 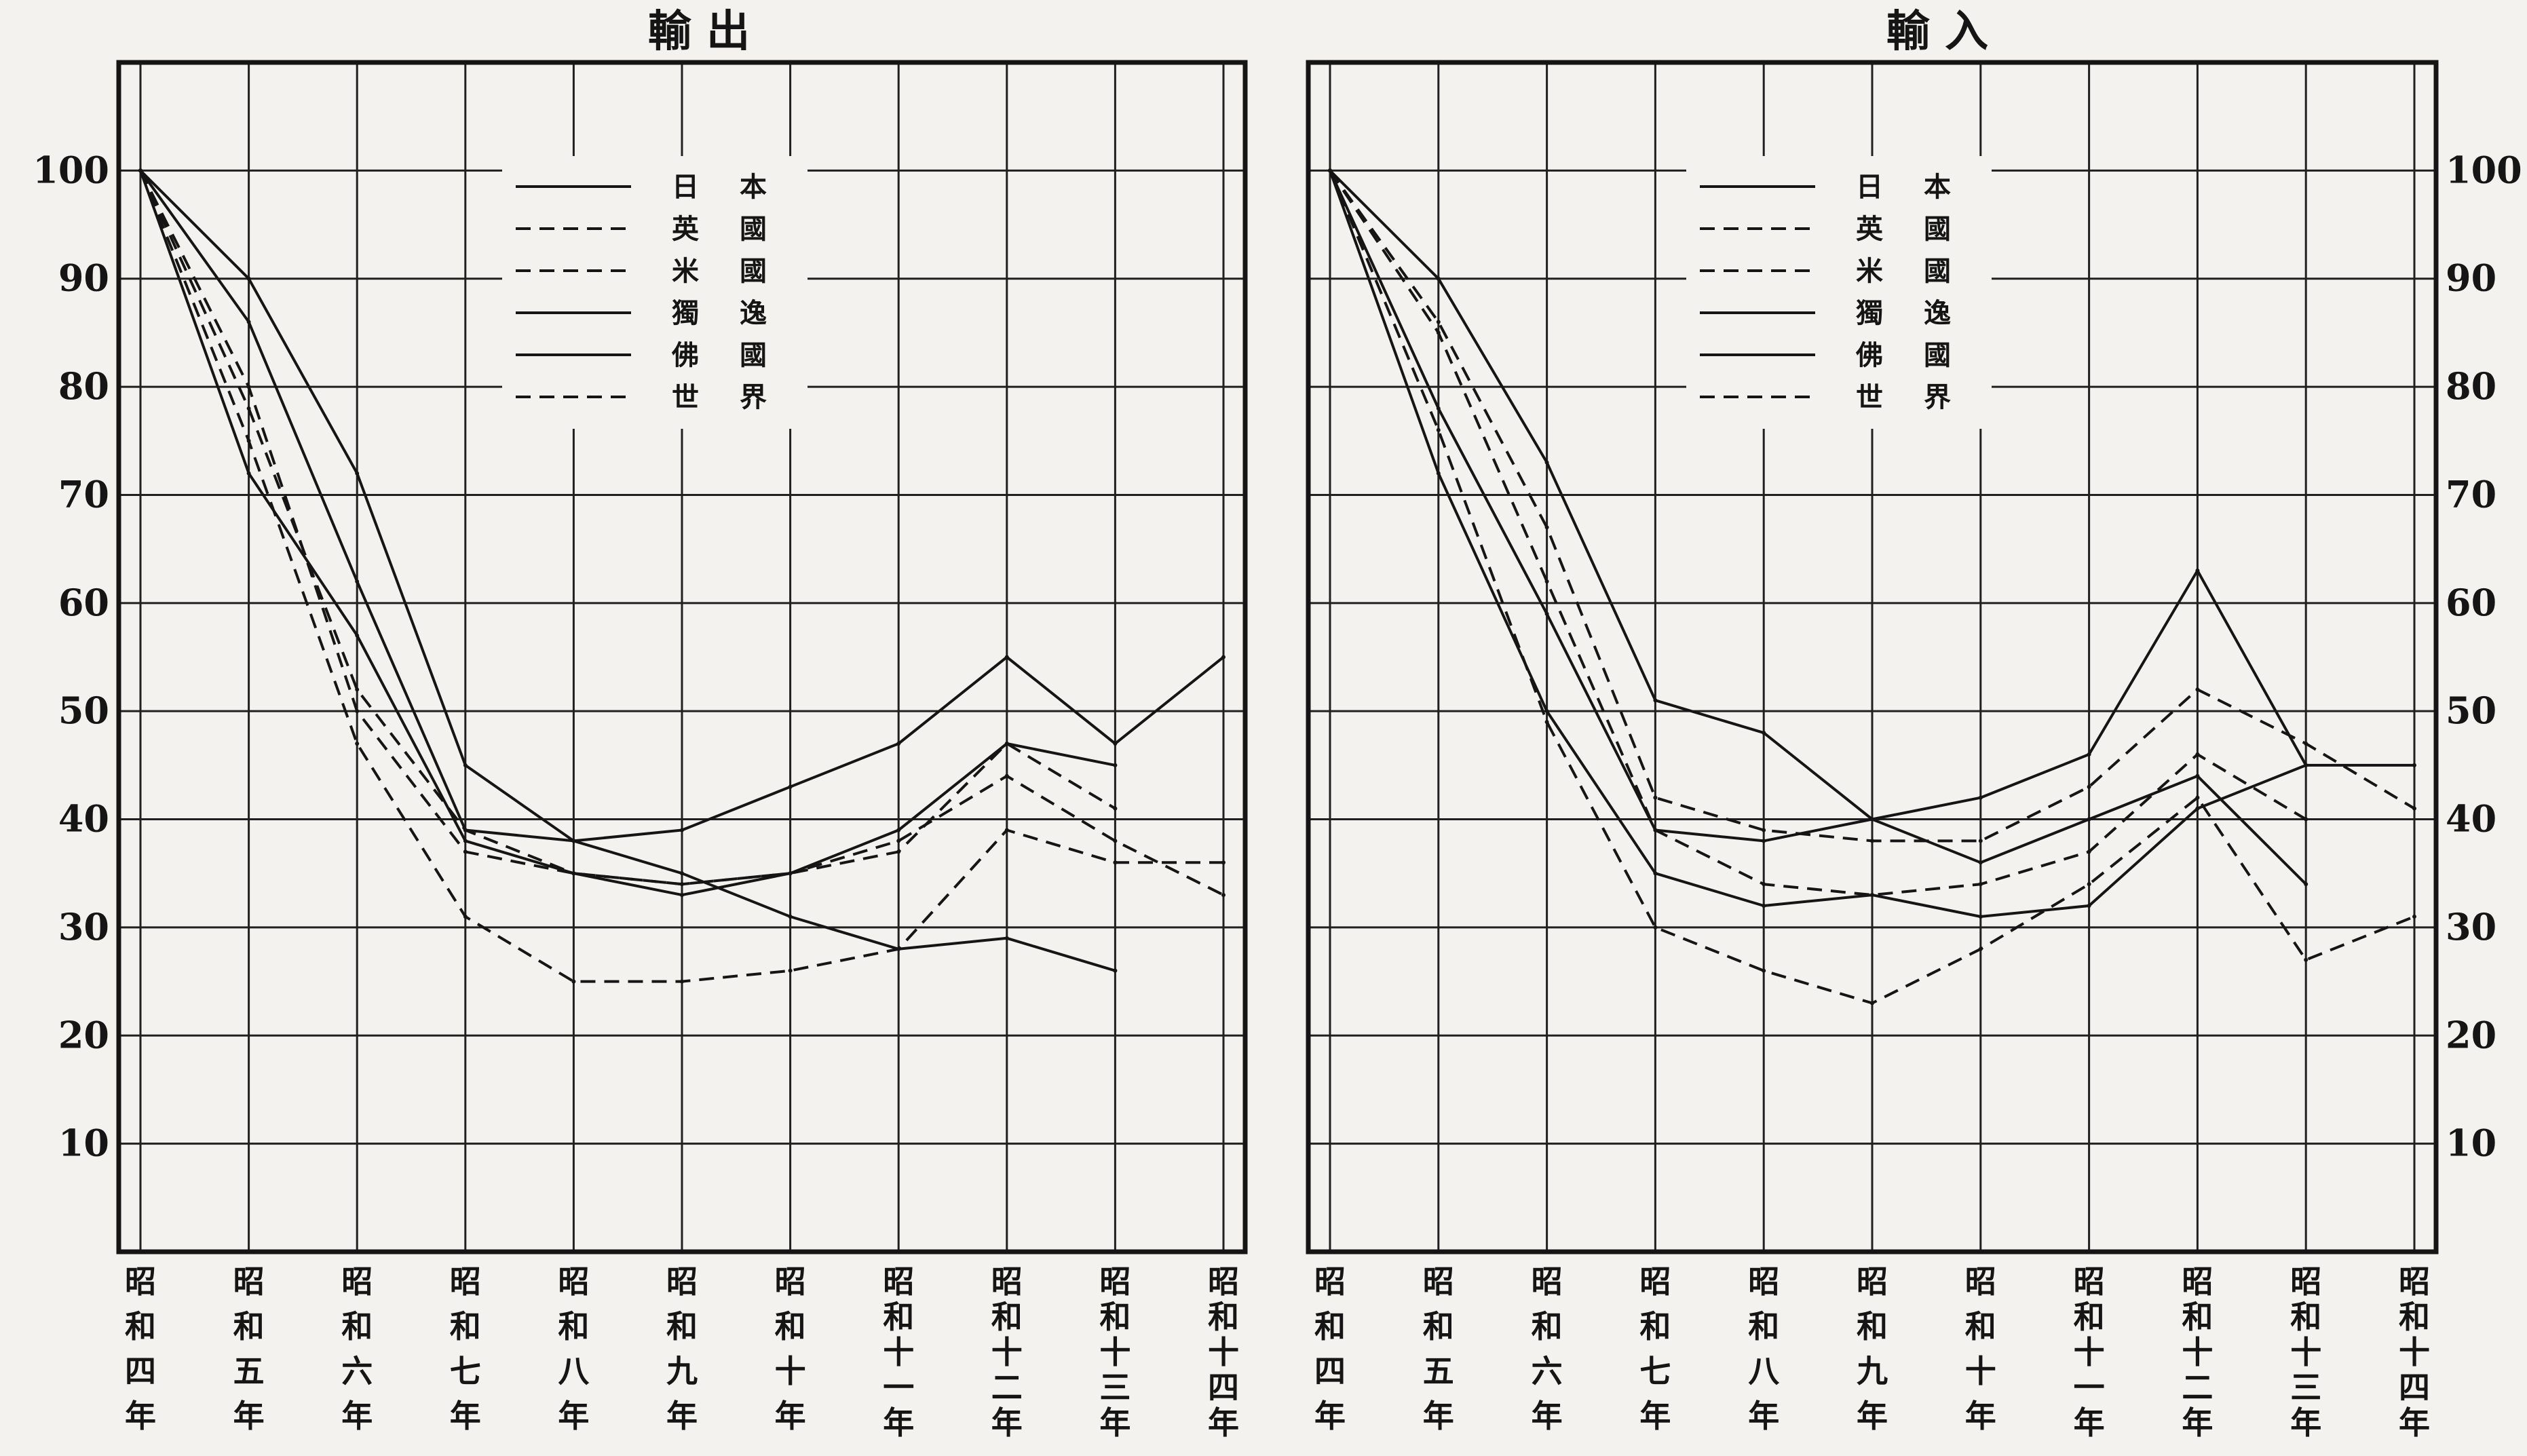 What do you see at coordinates (1903, 313) in the screenshot?
I see `legend-label: 獨逸` at bounding box center [1903, 313].